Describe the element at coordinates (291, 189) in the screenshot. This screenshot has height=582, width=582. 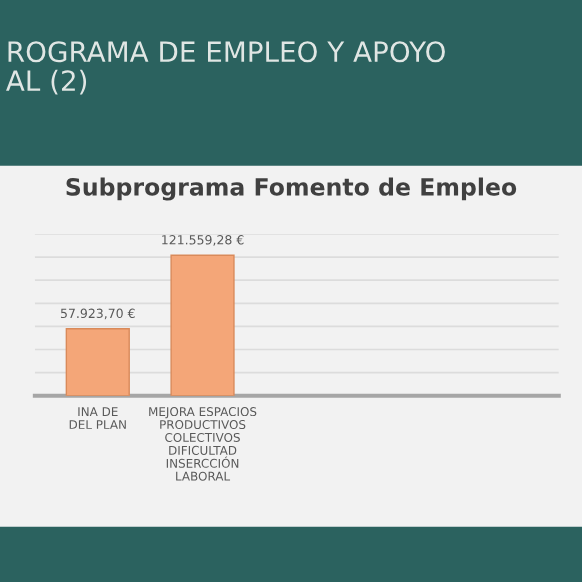
I see `chart-title: Subprograma Fomento de Empleo` at that location.